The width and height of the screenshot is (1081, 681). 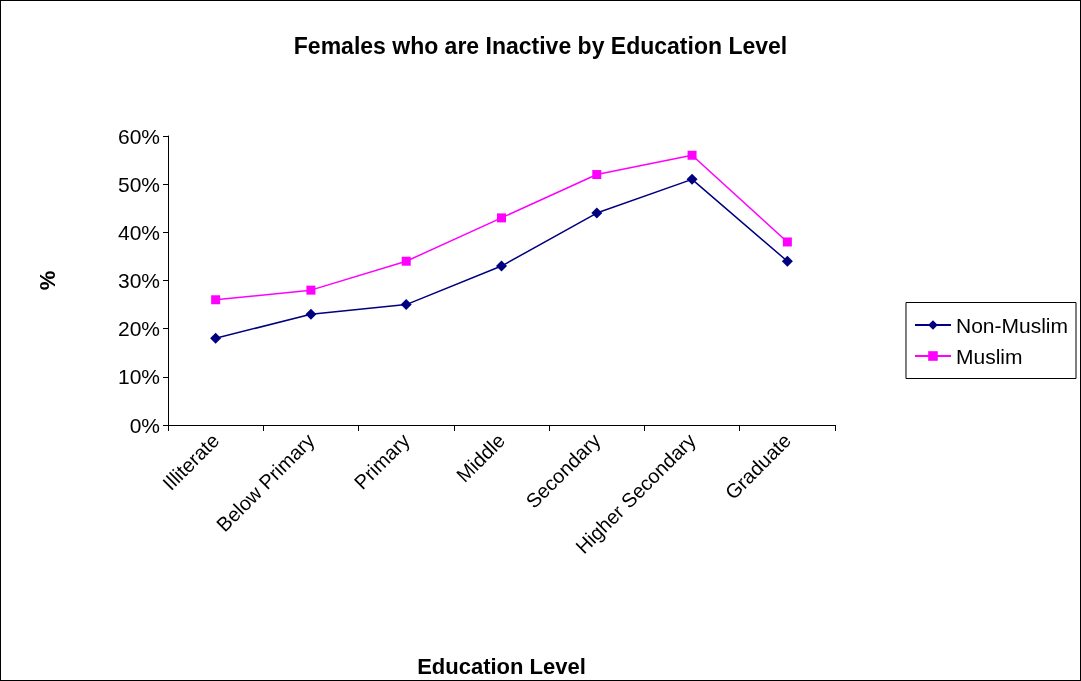 I want to click on legend-label: Non-Muslim, so click(x=1011, y=325).